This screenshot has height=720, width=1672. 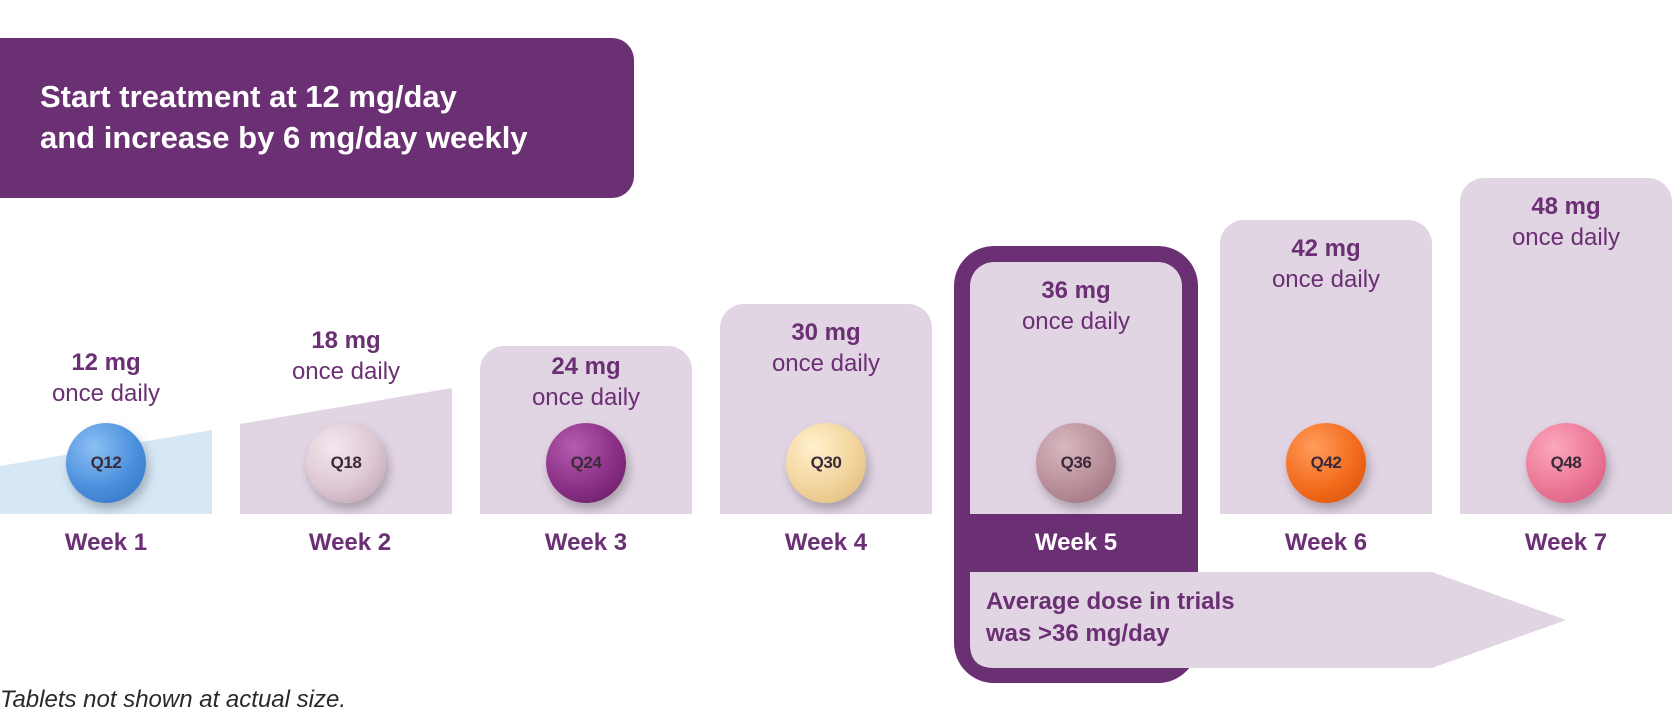 What do you see at coordinates (1326, 542) in the screenshot?
I see `week-6-label: Week 6` at bounding box center [1326, 542].